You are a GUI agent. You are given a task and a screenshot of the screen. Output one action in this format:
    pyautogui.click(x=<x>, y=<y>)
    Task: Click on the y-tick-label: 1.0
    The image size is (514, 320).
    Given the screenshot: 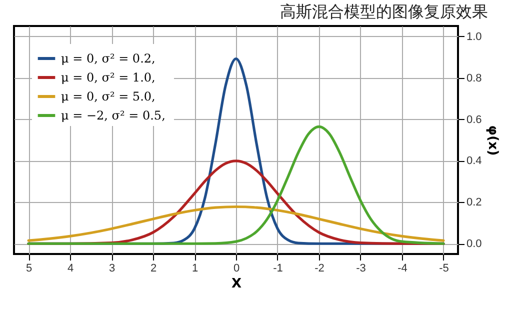 What is the action you would take?
    pyautogui.click(x=474, y=36)
    